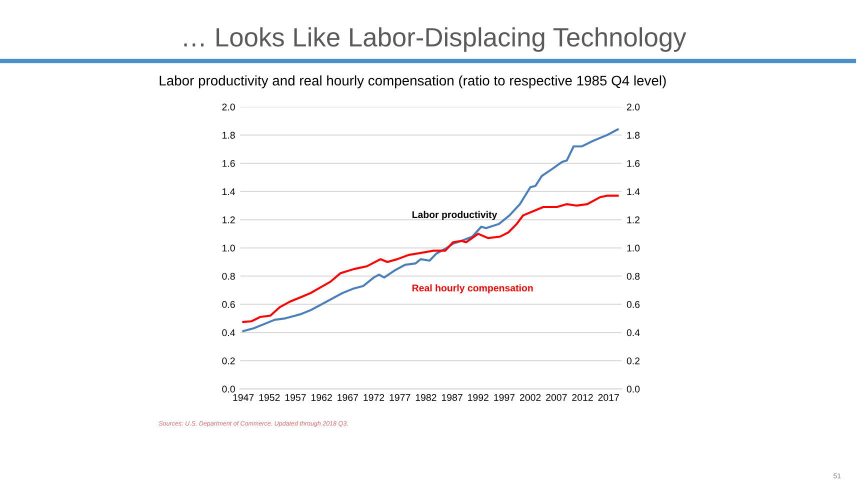 The height and width of the screenshot is (488, 867). Describe the element at coordinates (582, 397) in the screenshot. I see `x-tick-label: 2012` at that location.